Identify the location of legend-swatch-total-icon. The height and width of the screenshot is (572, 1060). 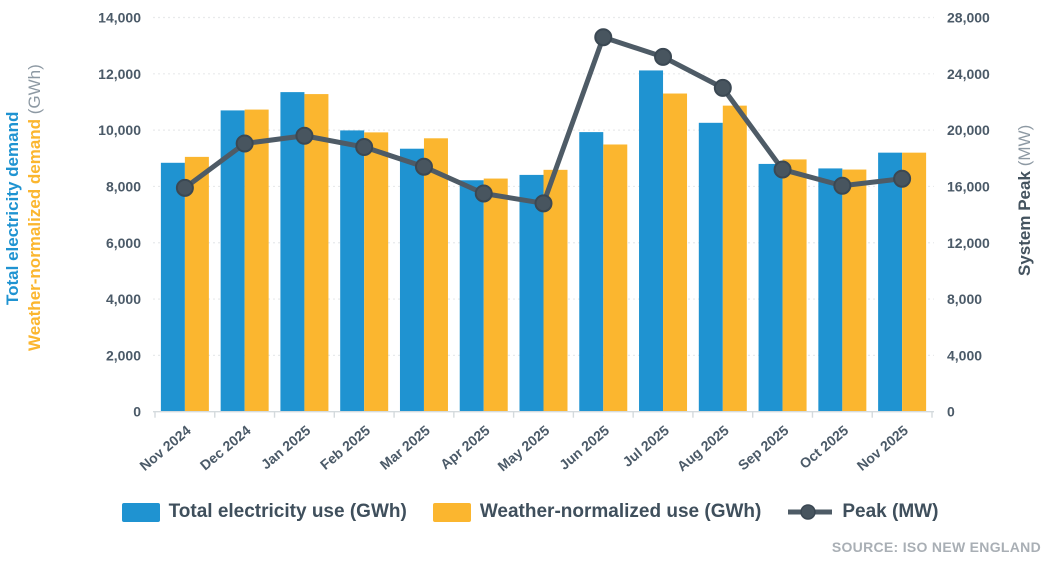
(140, 512).